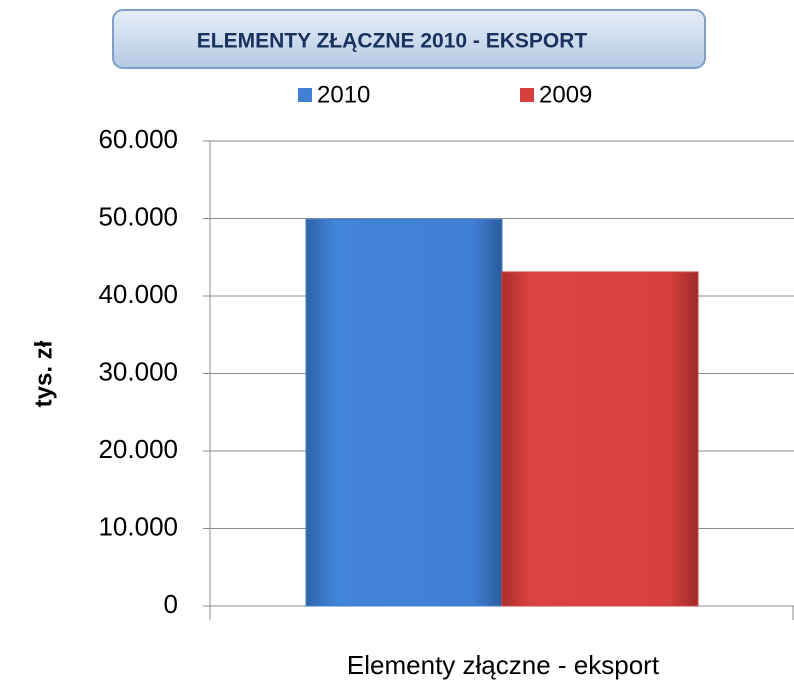  What do you see at coordinates (138, 139) in the screenshot?
I see `y-tick-label: 60.000` at bounding box center [138, 139].